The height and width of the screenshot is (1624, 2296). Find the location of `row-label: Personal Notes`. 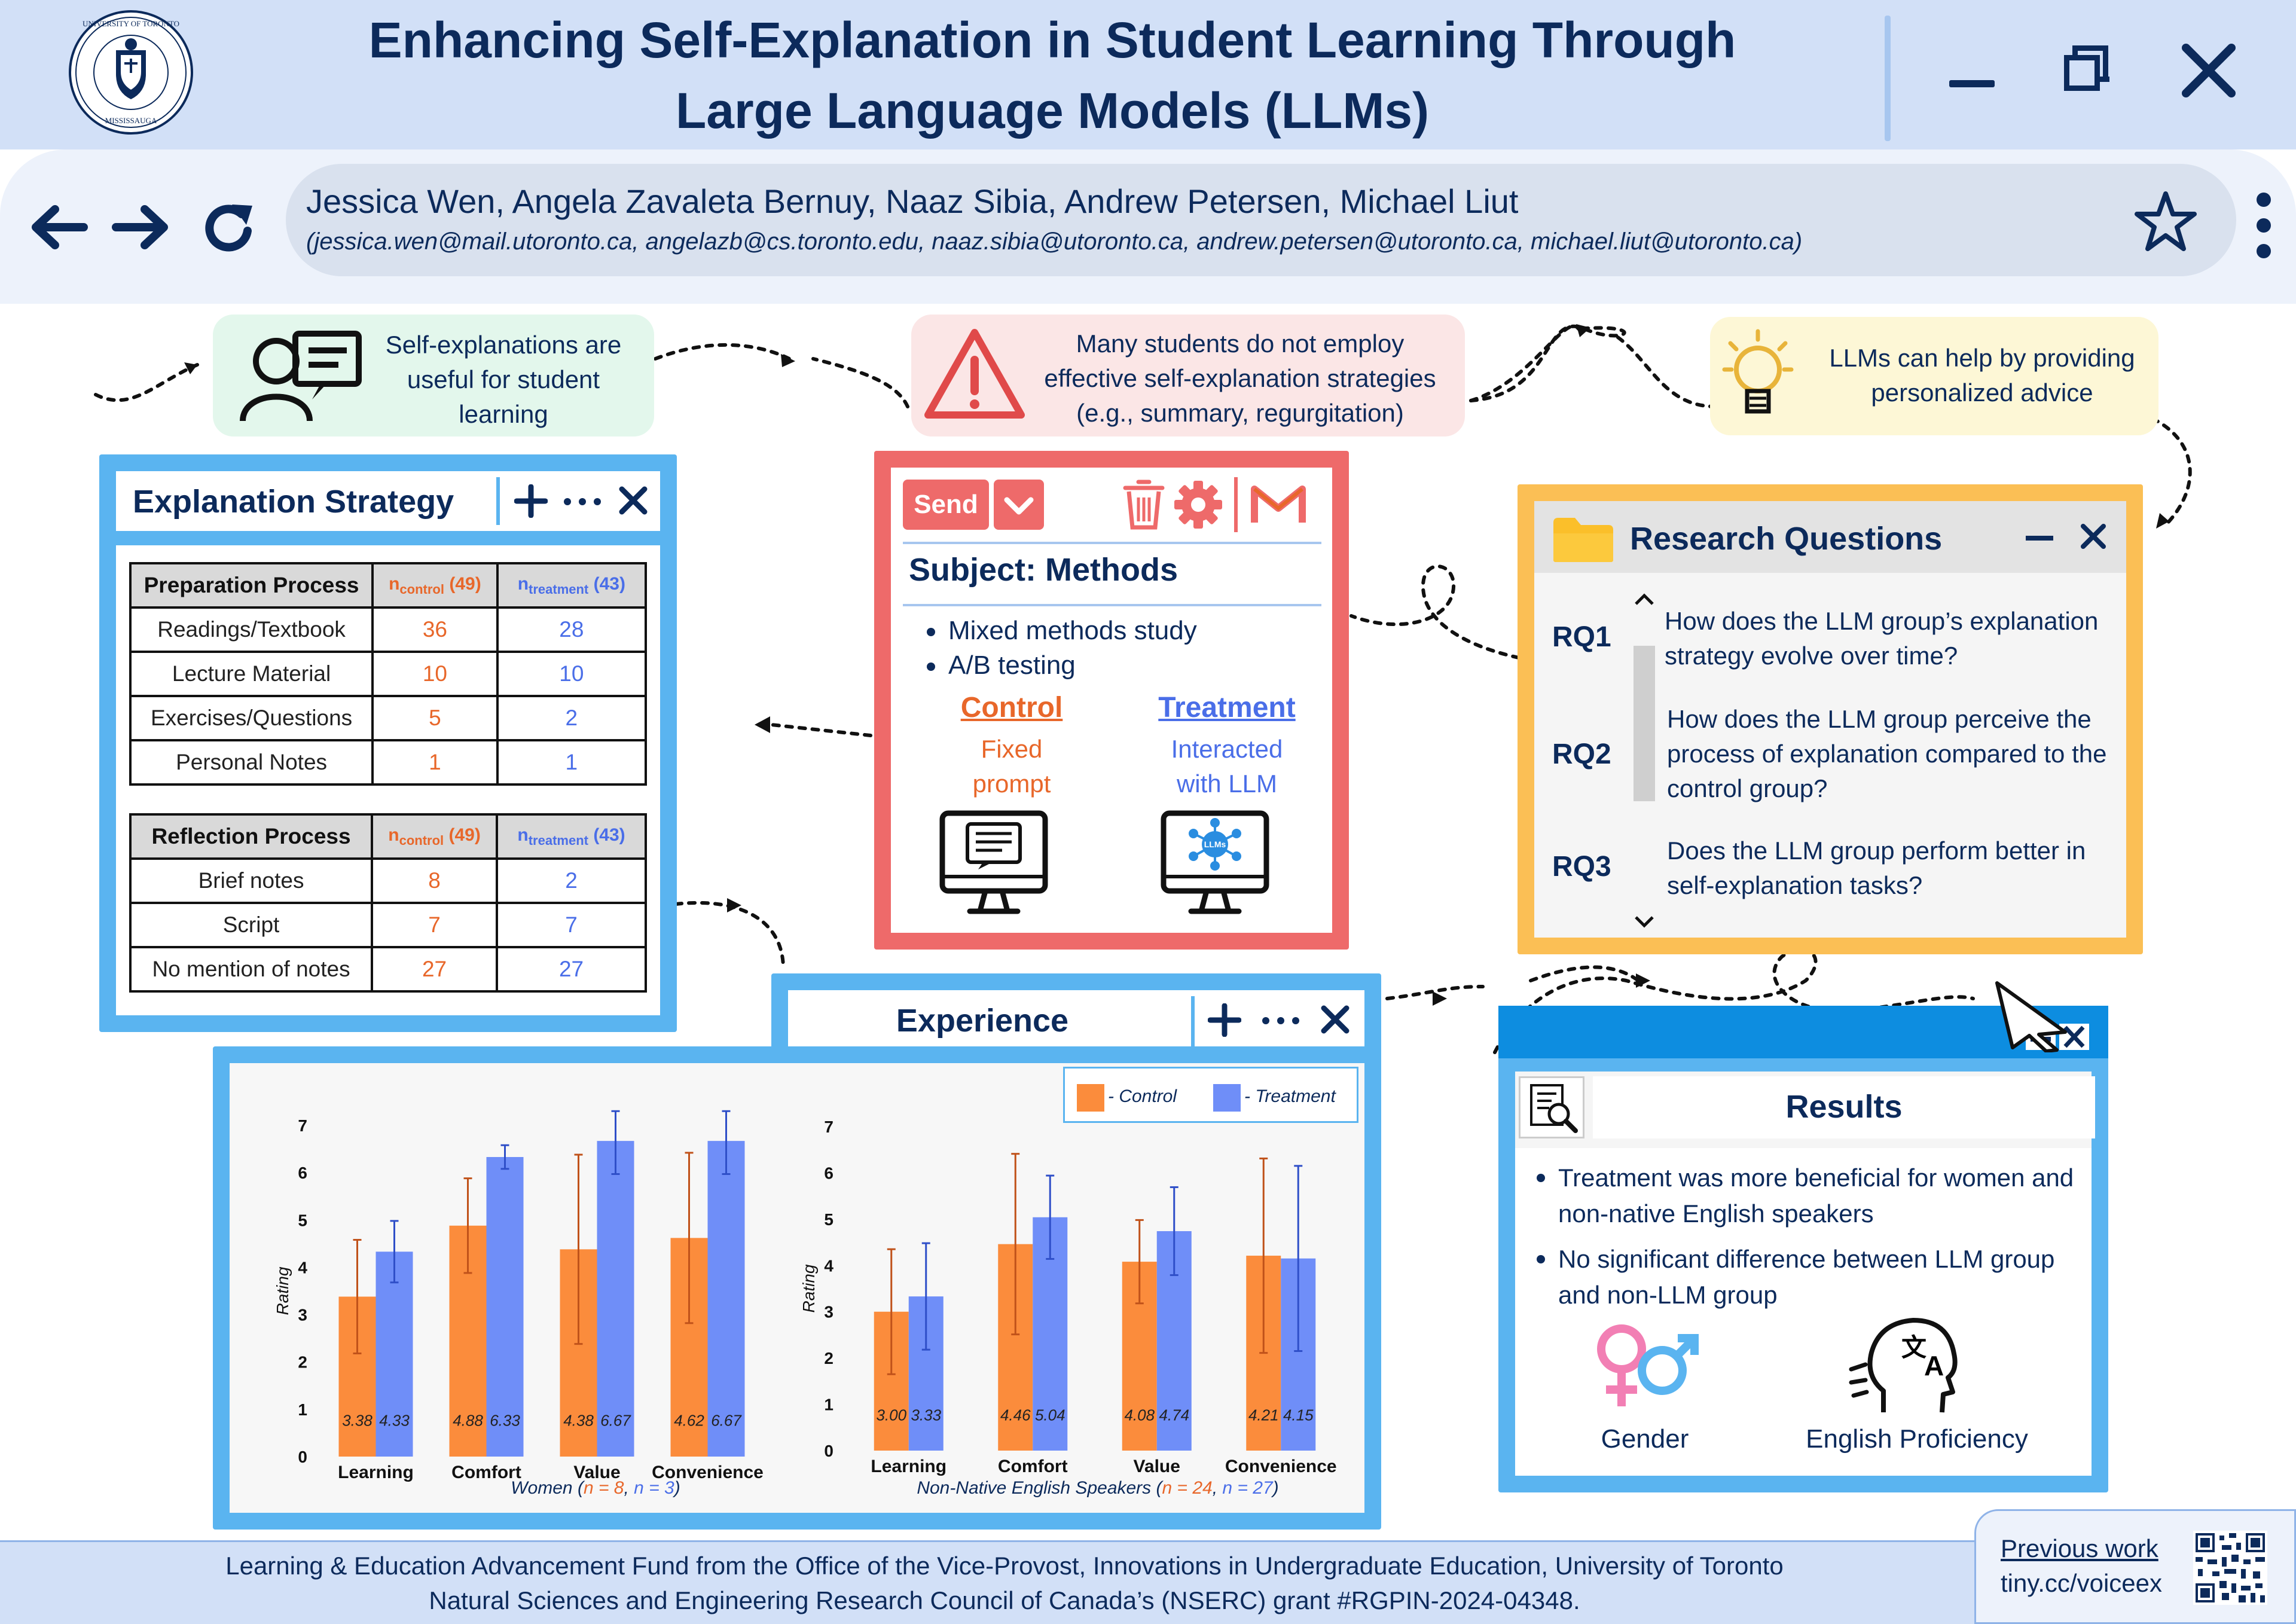

row-label: Personal Notes is located at coordinates (251, 762).